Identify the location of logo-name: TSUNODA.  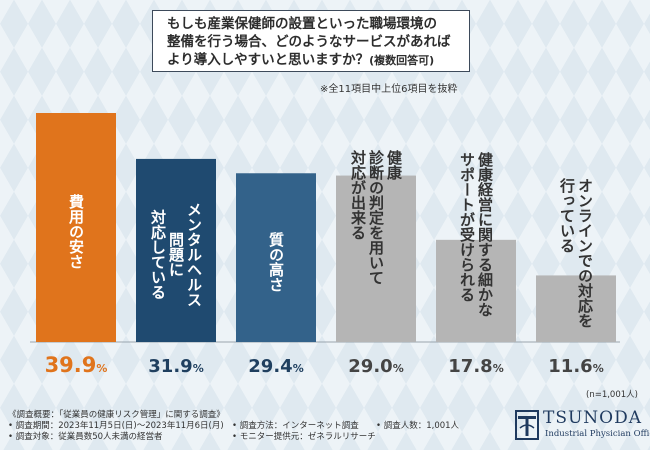
(593, 418).